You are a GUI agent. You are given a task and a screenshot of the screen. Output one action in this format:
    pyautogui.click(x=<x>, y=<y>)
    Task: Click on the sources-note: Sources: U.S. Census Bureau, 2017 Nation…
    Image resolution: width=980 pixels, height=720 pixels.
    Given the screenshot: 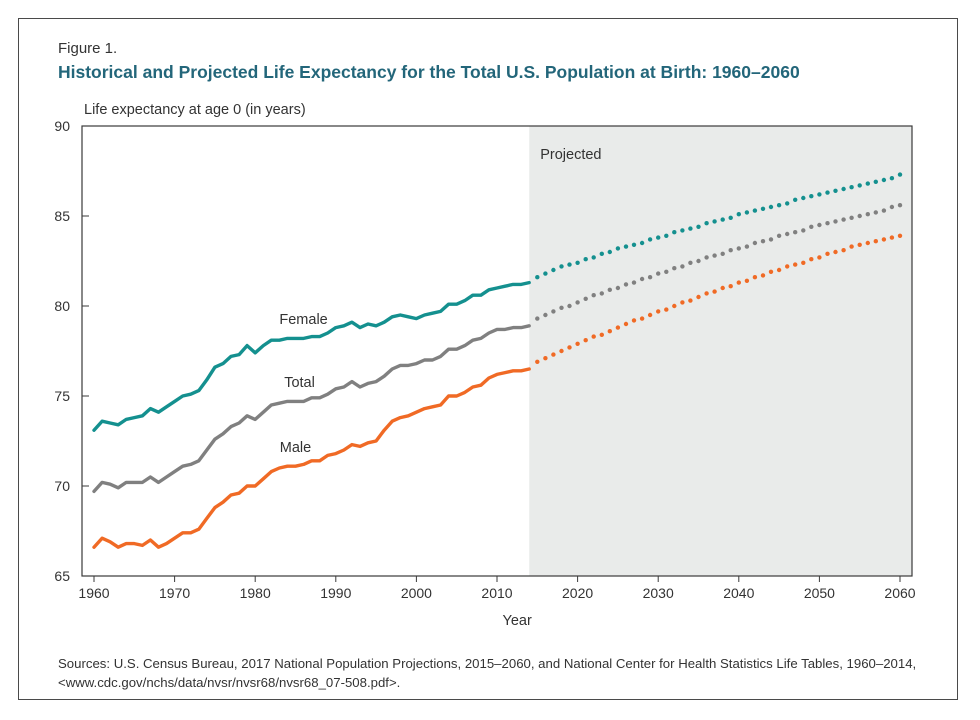 What is the action you would take?
    pyautogui.click(x=487, y=673)
    